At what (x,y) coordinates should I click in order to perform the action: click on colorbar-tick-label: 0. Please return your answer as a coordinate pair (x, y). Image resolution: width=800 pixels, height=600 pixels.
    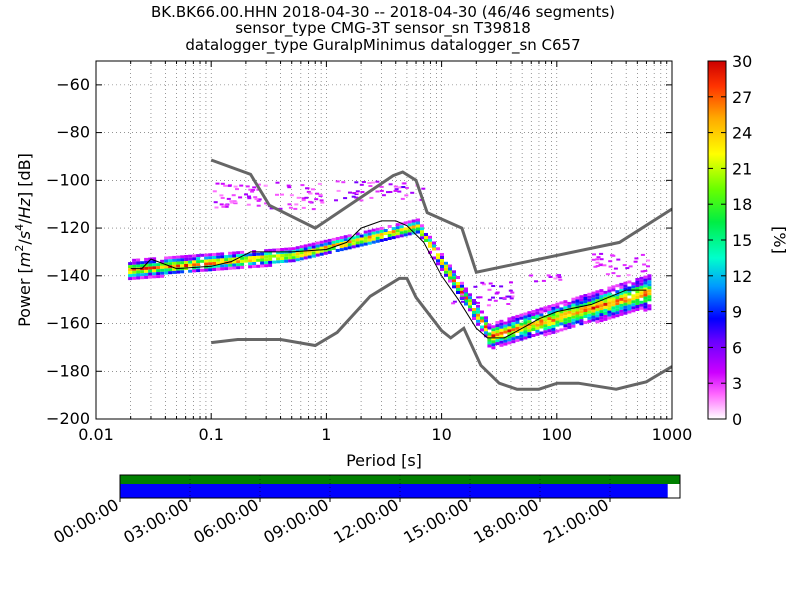
    Looking at the image, I should click on (737, 419).